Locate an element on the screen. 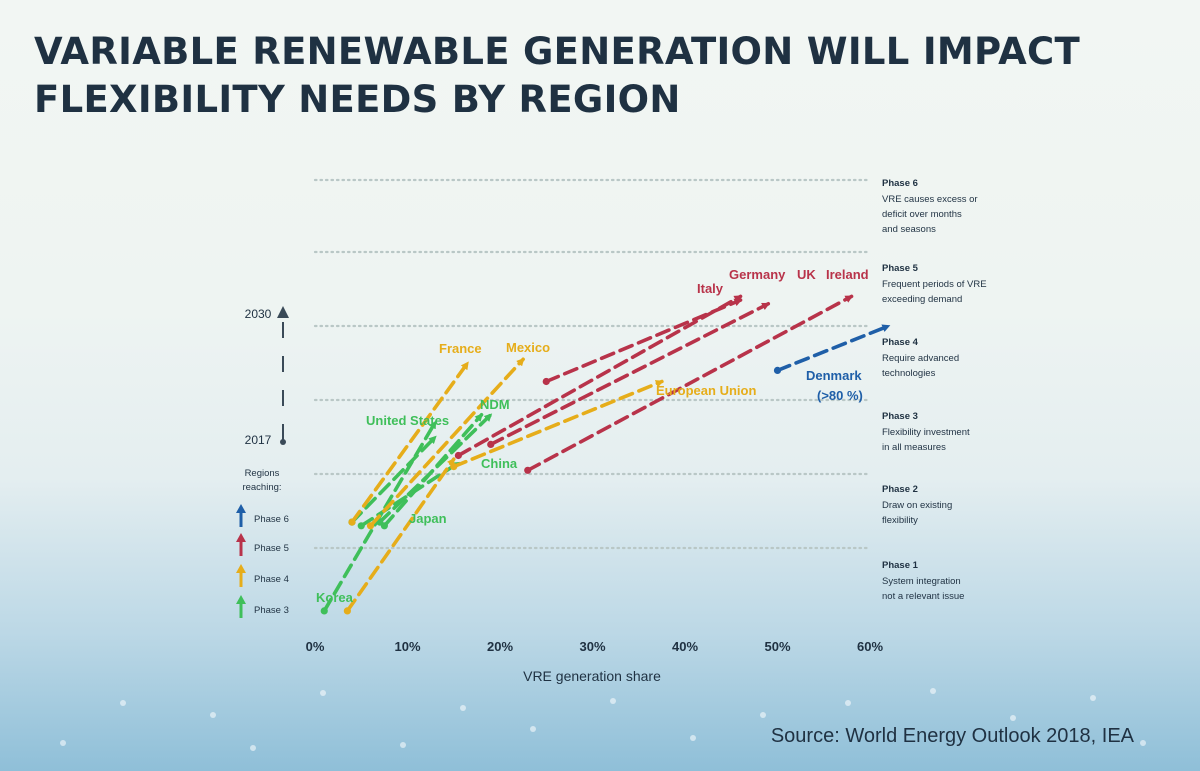 The width and height of the screenshot is (1200, 771). series-line-united-states is located at coordinates (394, 479).